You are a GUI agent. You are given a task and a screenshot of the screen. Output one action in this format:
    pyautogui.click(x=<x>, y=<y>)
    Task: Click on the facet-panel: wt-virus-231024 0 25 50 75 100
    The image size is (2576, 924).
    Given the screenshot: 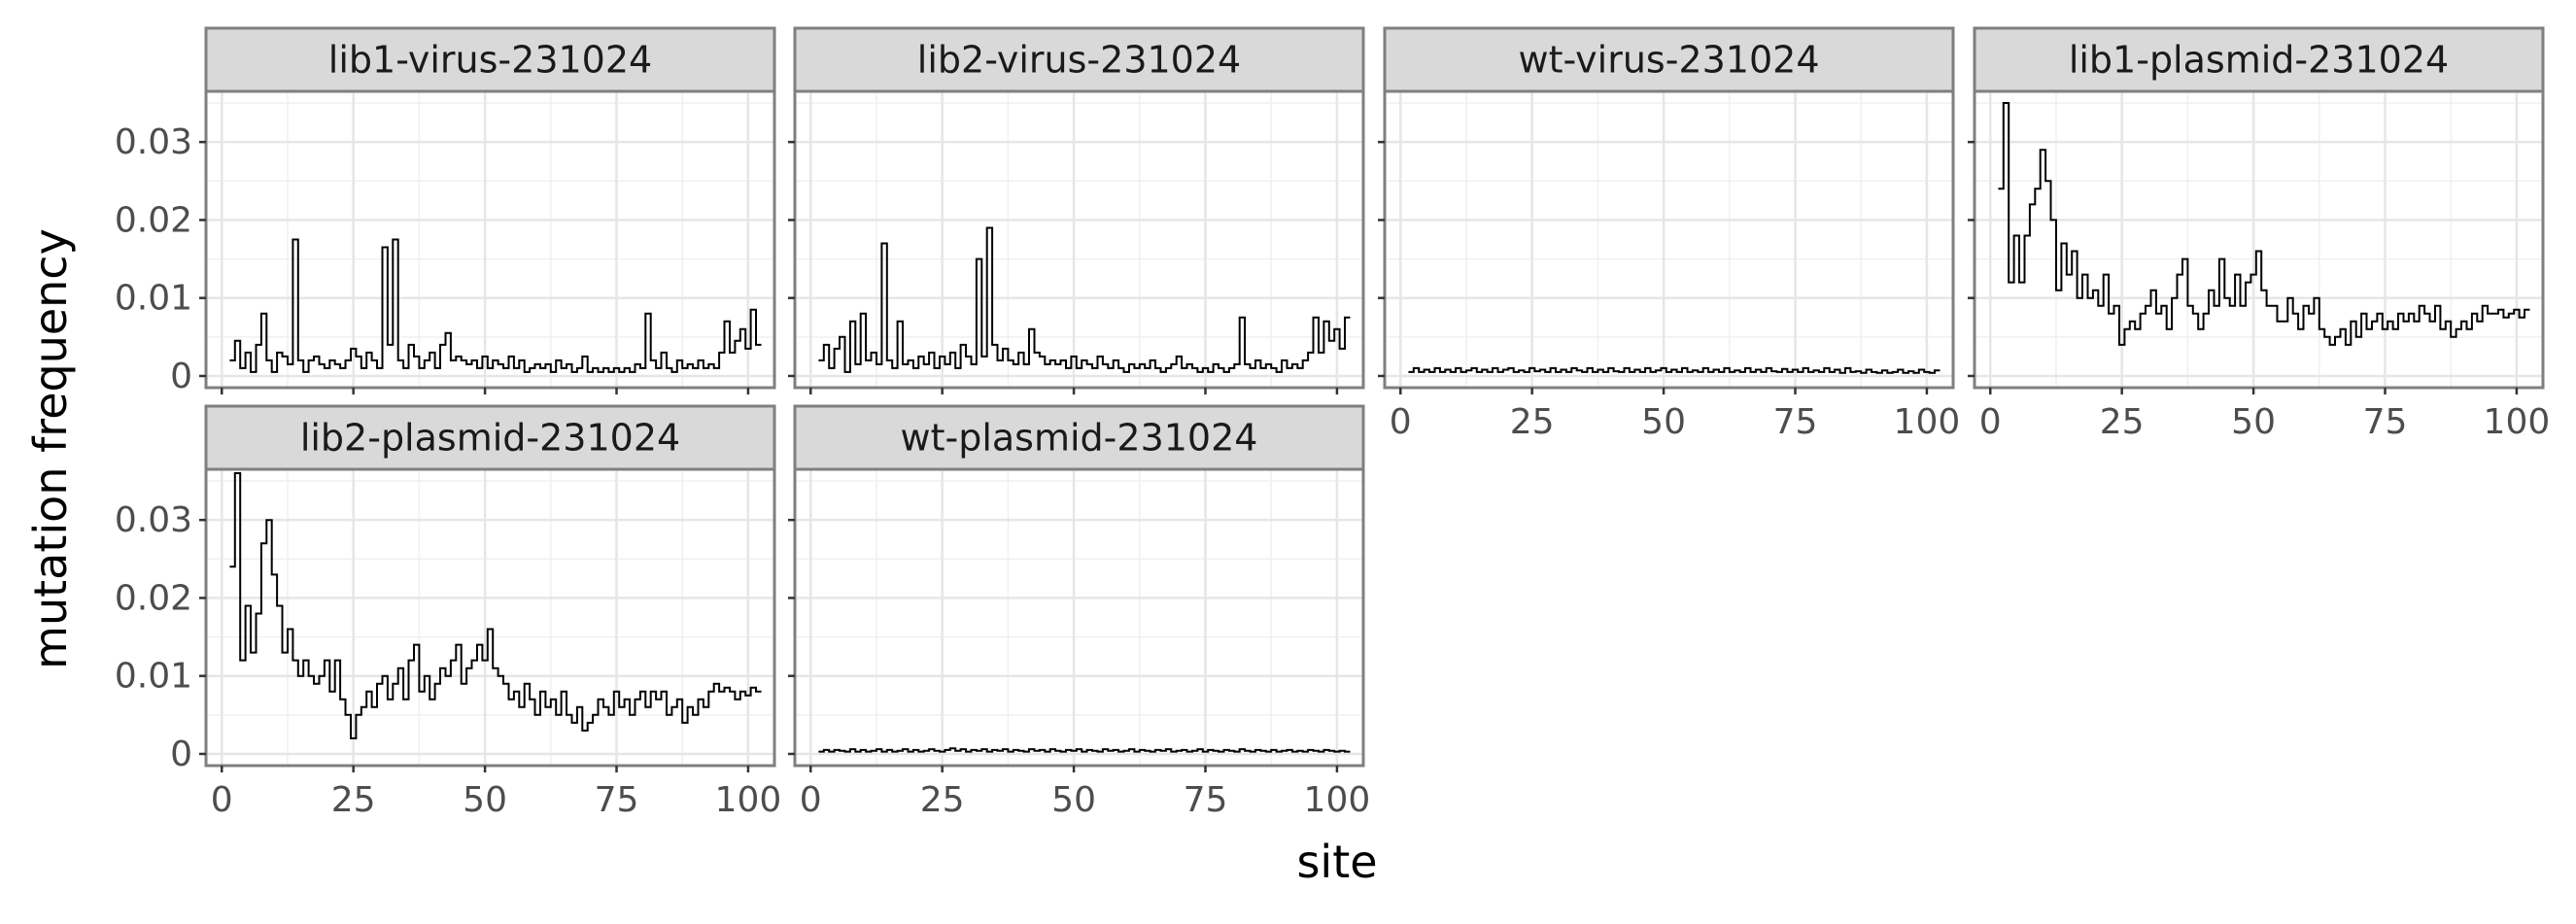 What is the action you would take?
    pyautogui.click(x=1670, y=234)
    